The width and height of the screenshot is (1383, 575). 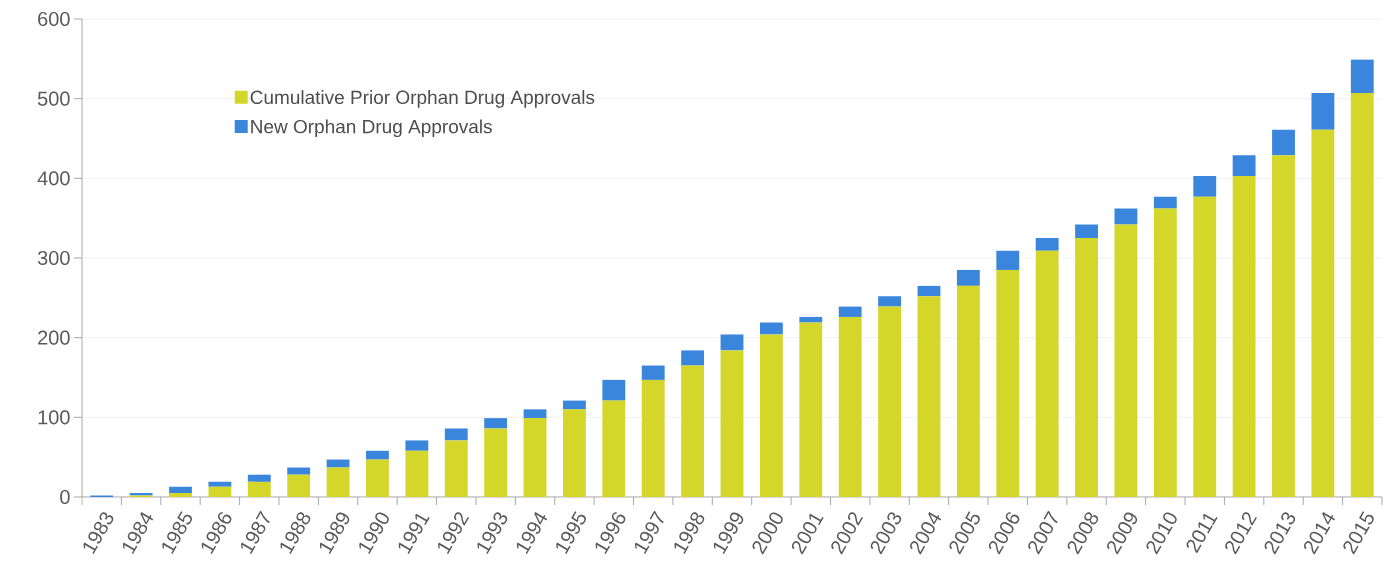 What do you see at coordinates (54, 337) in the screenshot?
I see `y-tick-label: 200` at bounding box center [54, 337].